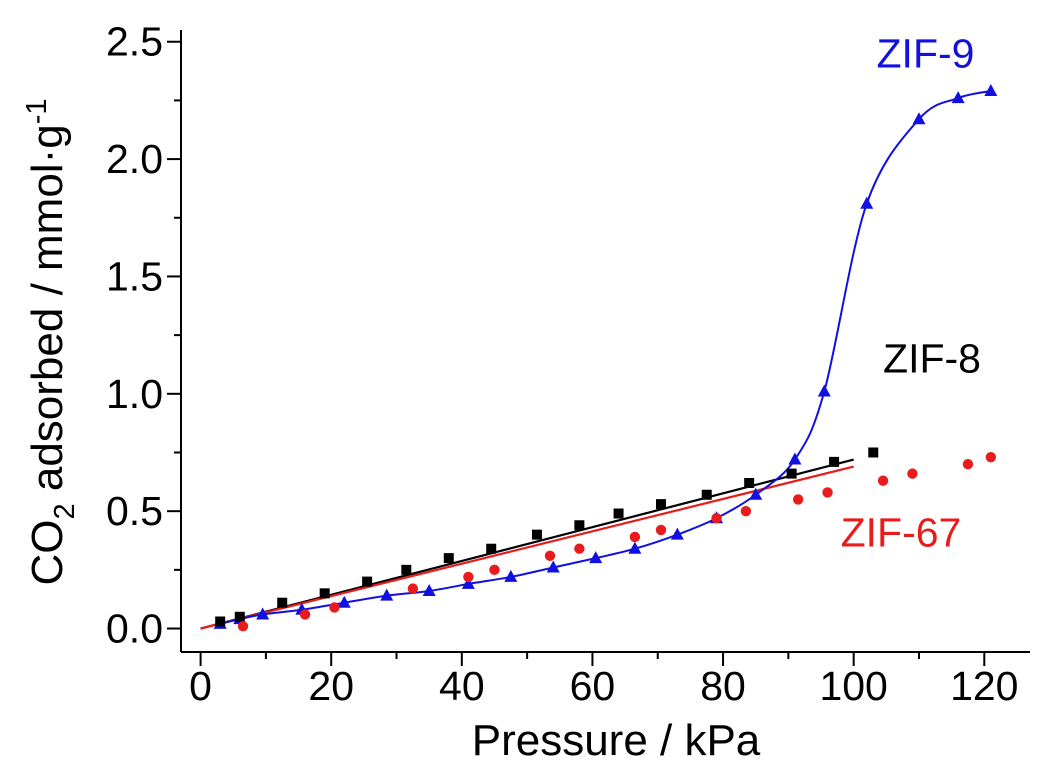 The width and height of the screenshot is (1044, 764). I want to click on y-tick-label: 2.0, so click(134, 159).